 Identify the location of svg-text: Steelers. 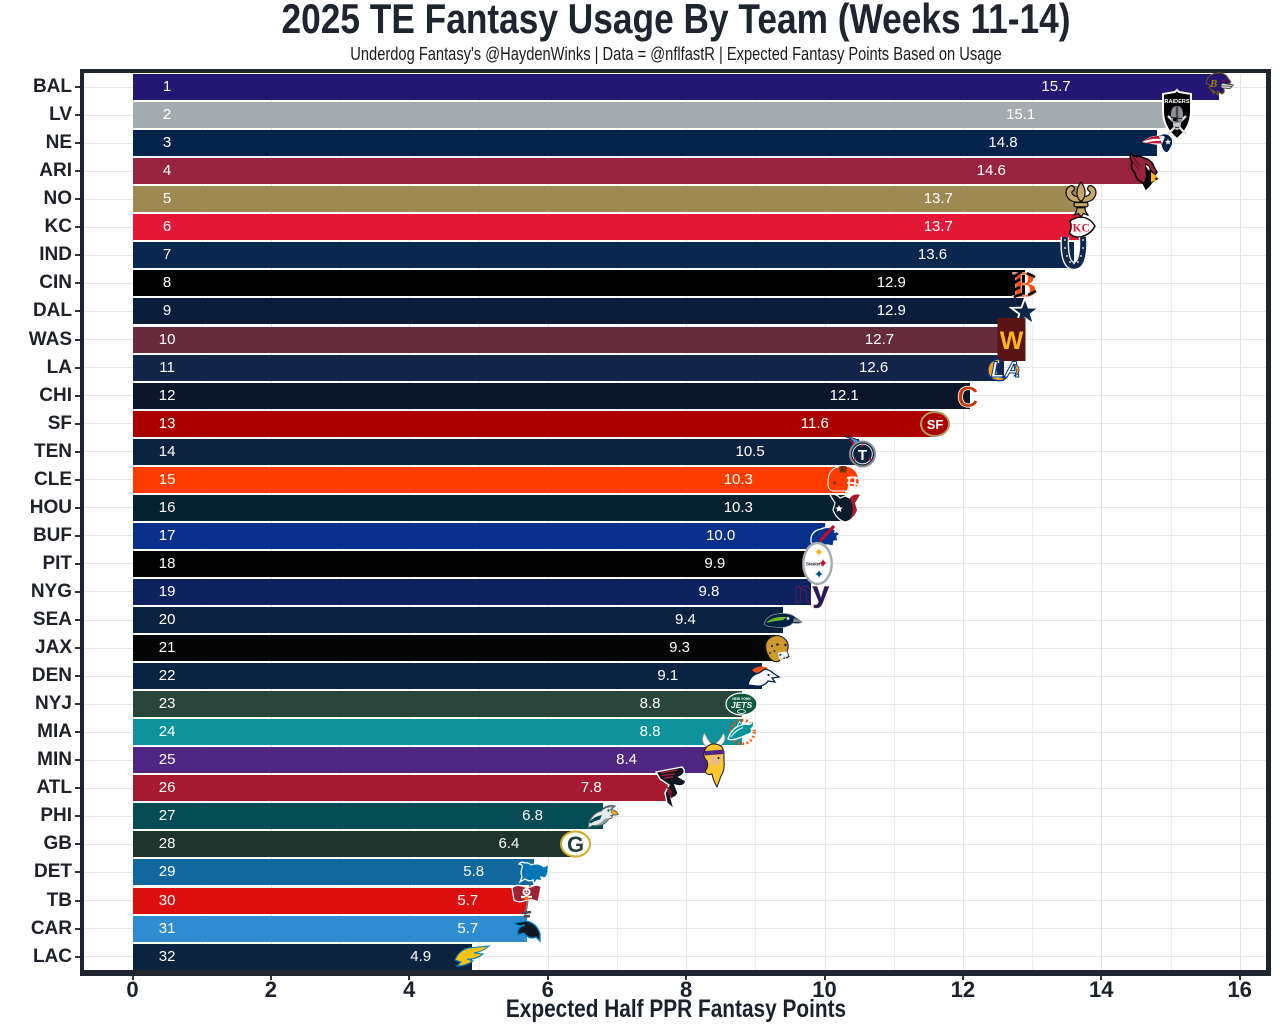
(815, 564).